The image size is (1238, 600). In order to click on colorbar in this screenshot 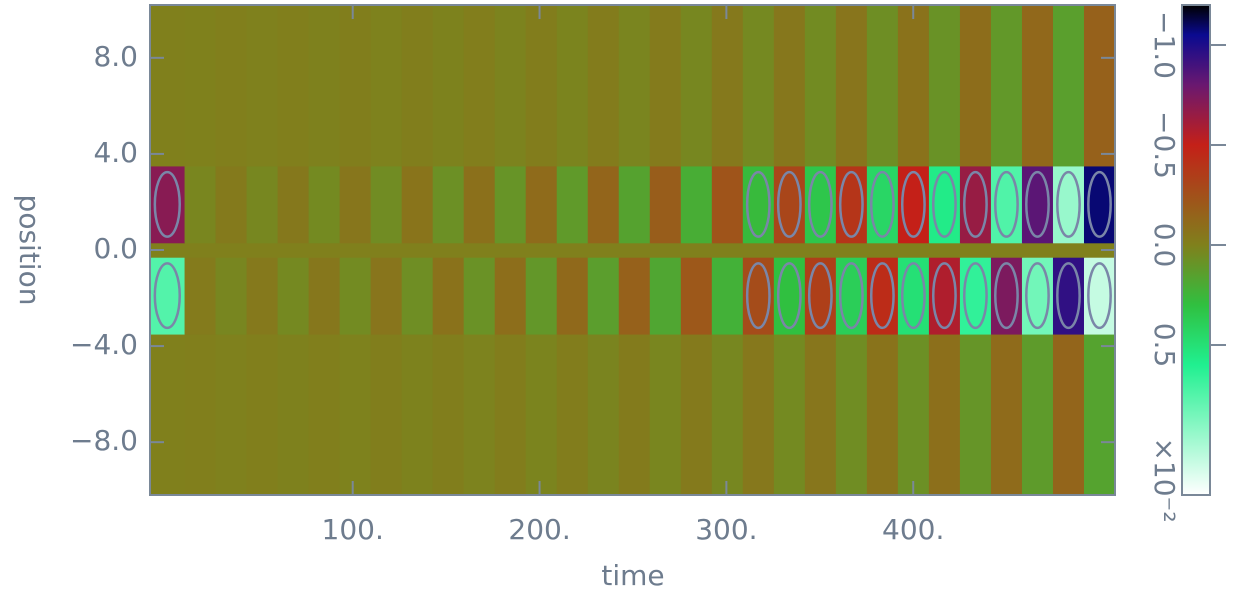, I will do `click(1196, 250)`.